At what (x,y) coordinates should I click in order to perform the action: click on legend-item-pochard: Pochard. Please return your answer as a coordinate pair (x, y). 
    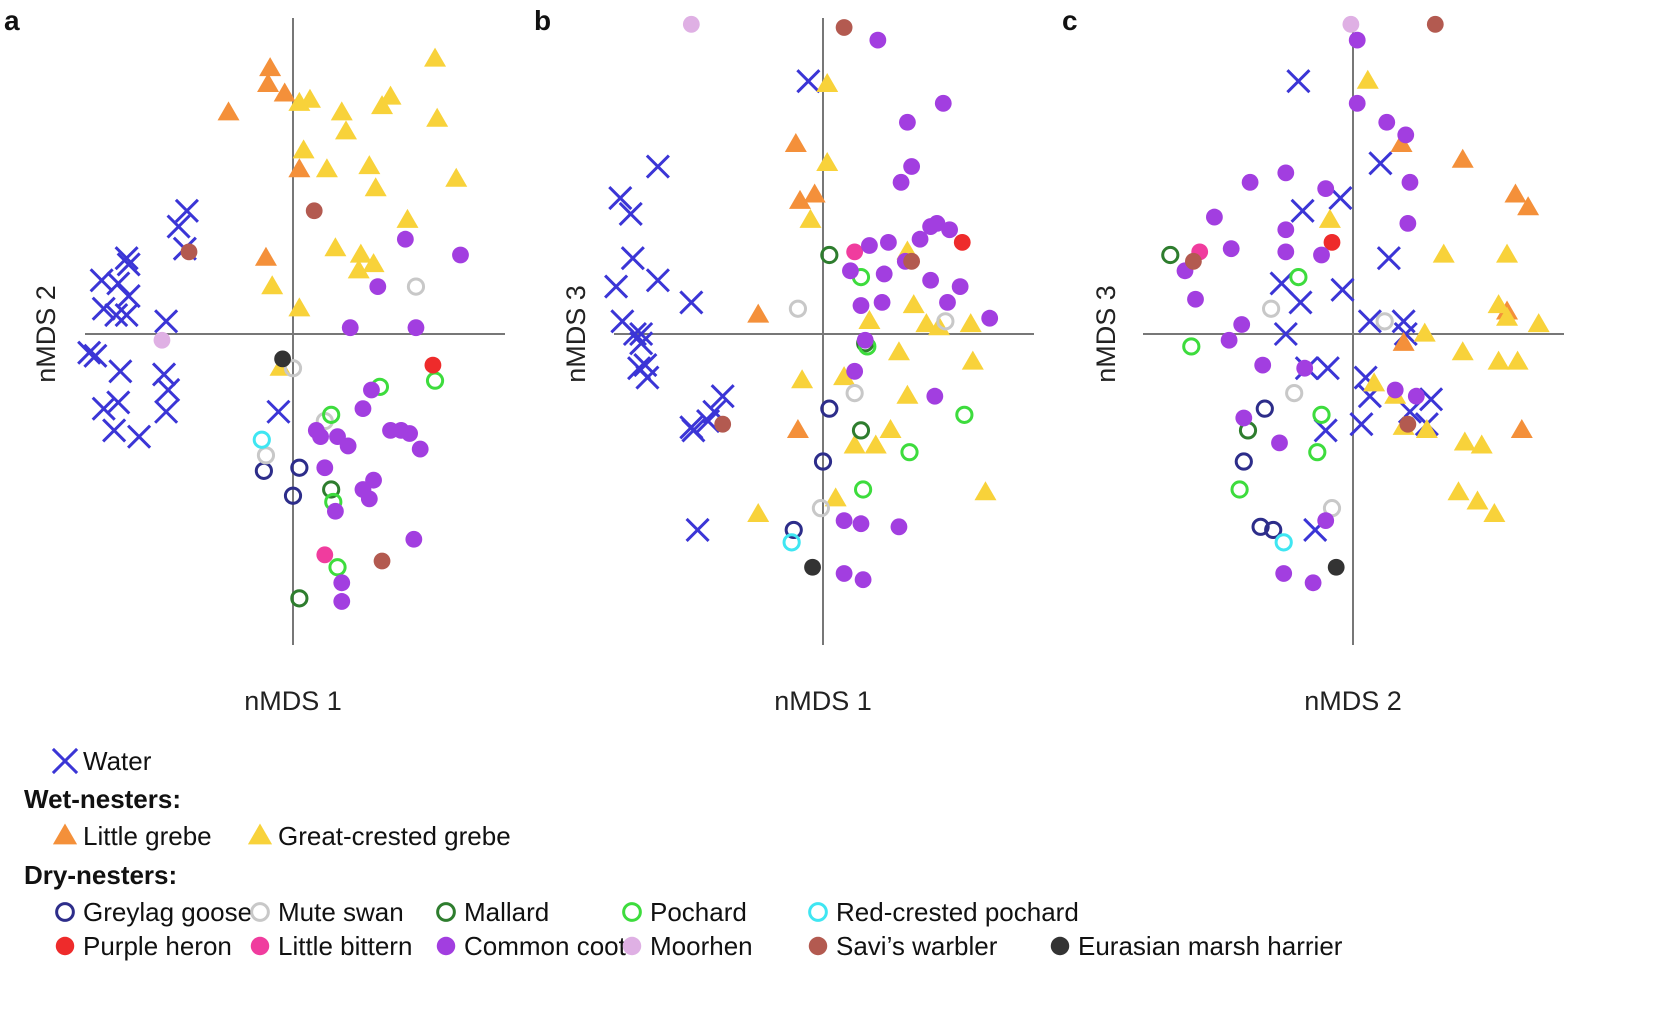
    Looking at the image, I should click on (684, 912).